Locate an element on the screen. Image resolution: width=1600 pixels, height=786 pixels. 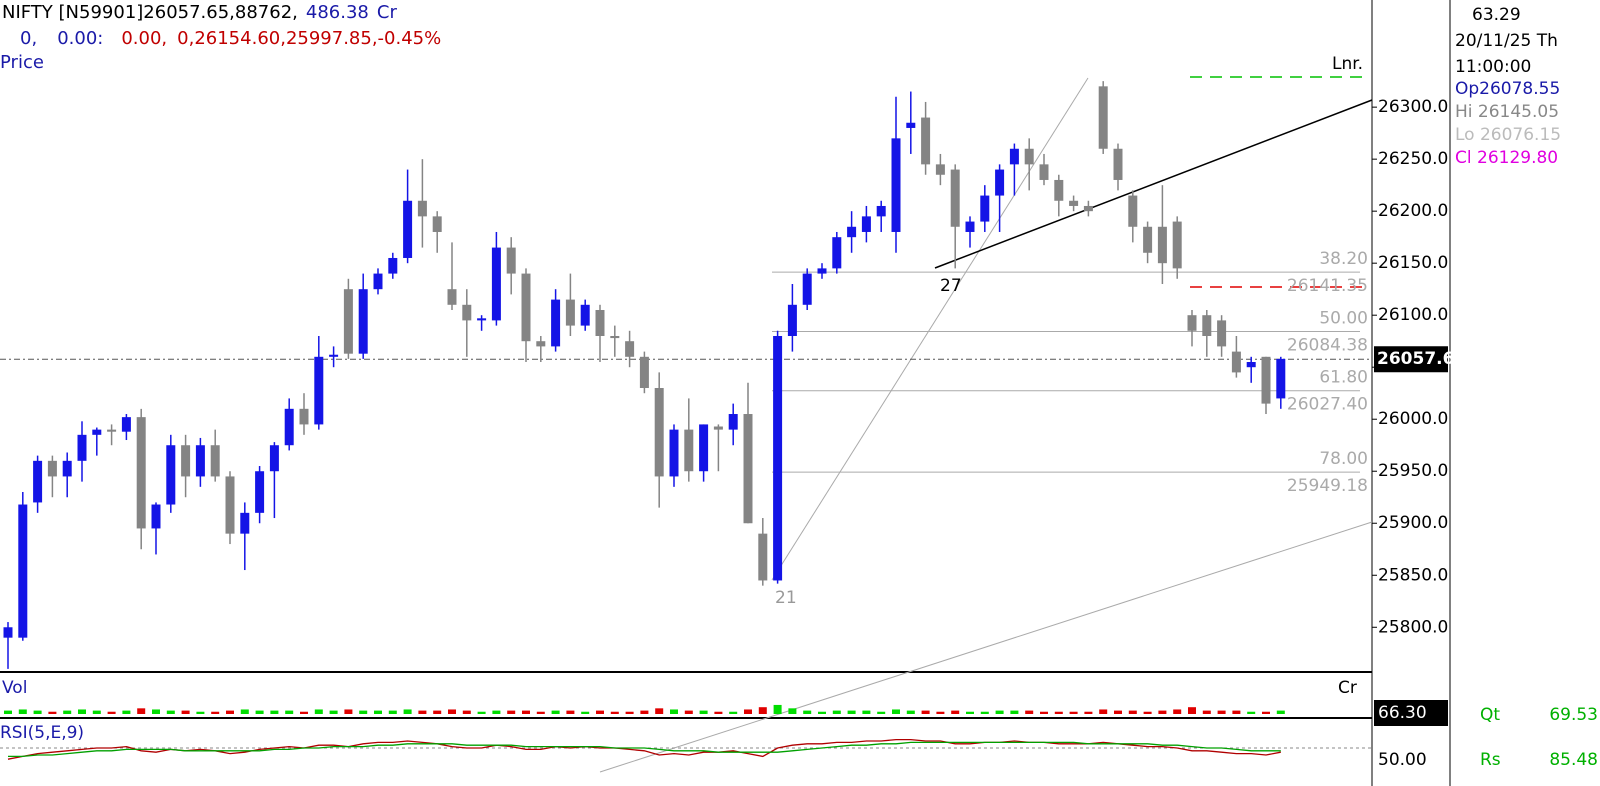
panel-label: RSI(5,E,9) is located at coordinates (42, 733).